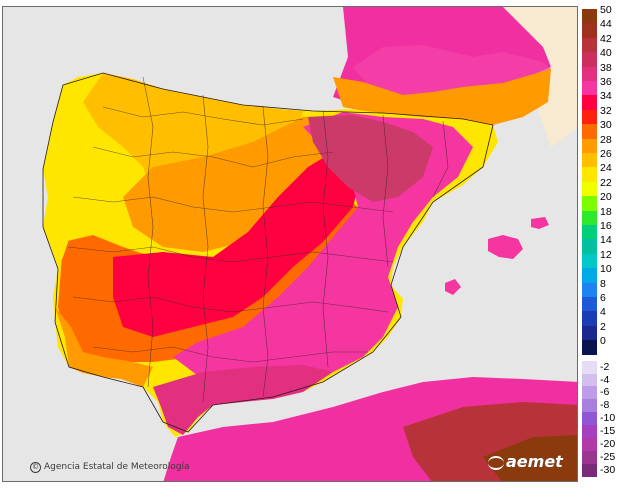 Image resolution: width=630 pixels, height=500 pixels. What do you see at coordinates (606, 254) in the screenshot?
I see `legend-label: 12` at bounding box center [606, 254].